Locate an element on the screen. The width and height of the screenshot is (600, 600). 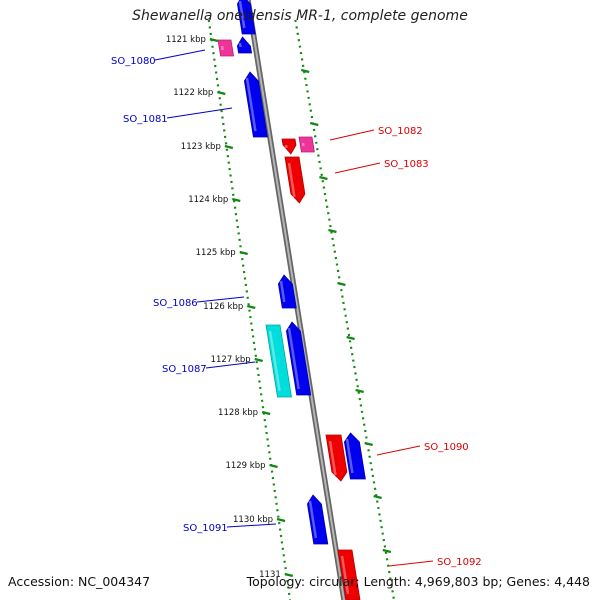
kbp-tick-label: 1129 kbp is located at coordinates (245, 466).